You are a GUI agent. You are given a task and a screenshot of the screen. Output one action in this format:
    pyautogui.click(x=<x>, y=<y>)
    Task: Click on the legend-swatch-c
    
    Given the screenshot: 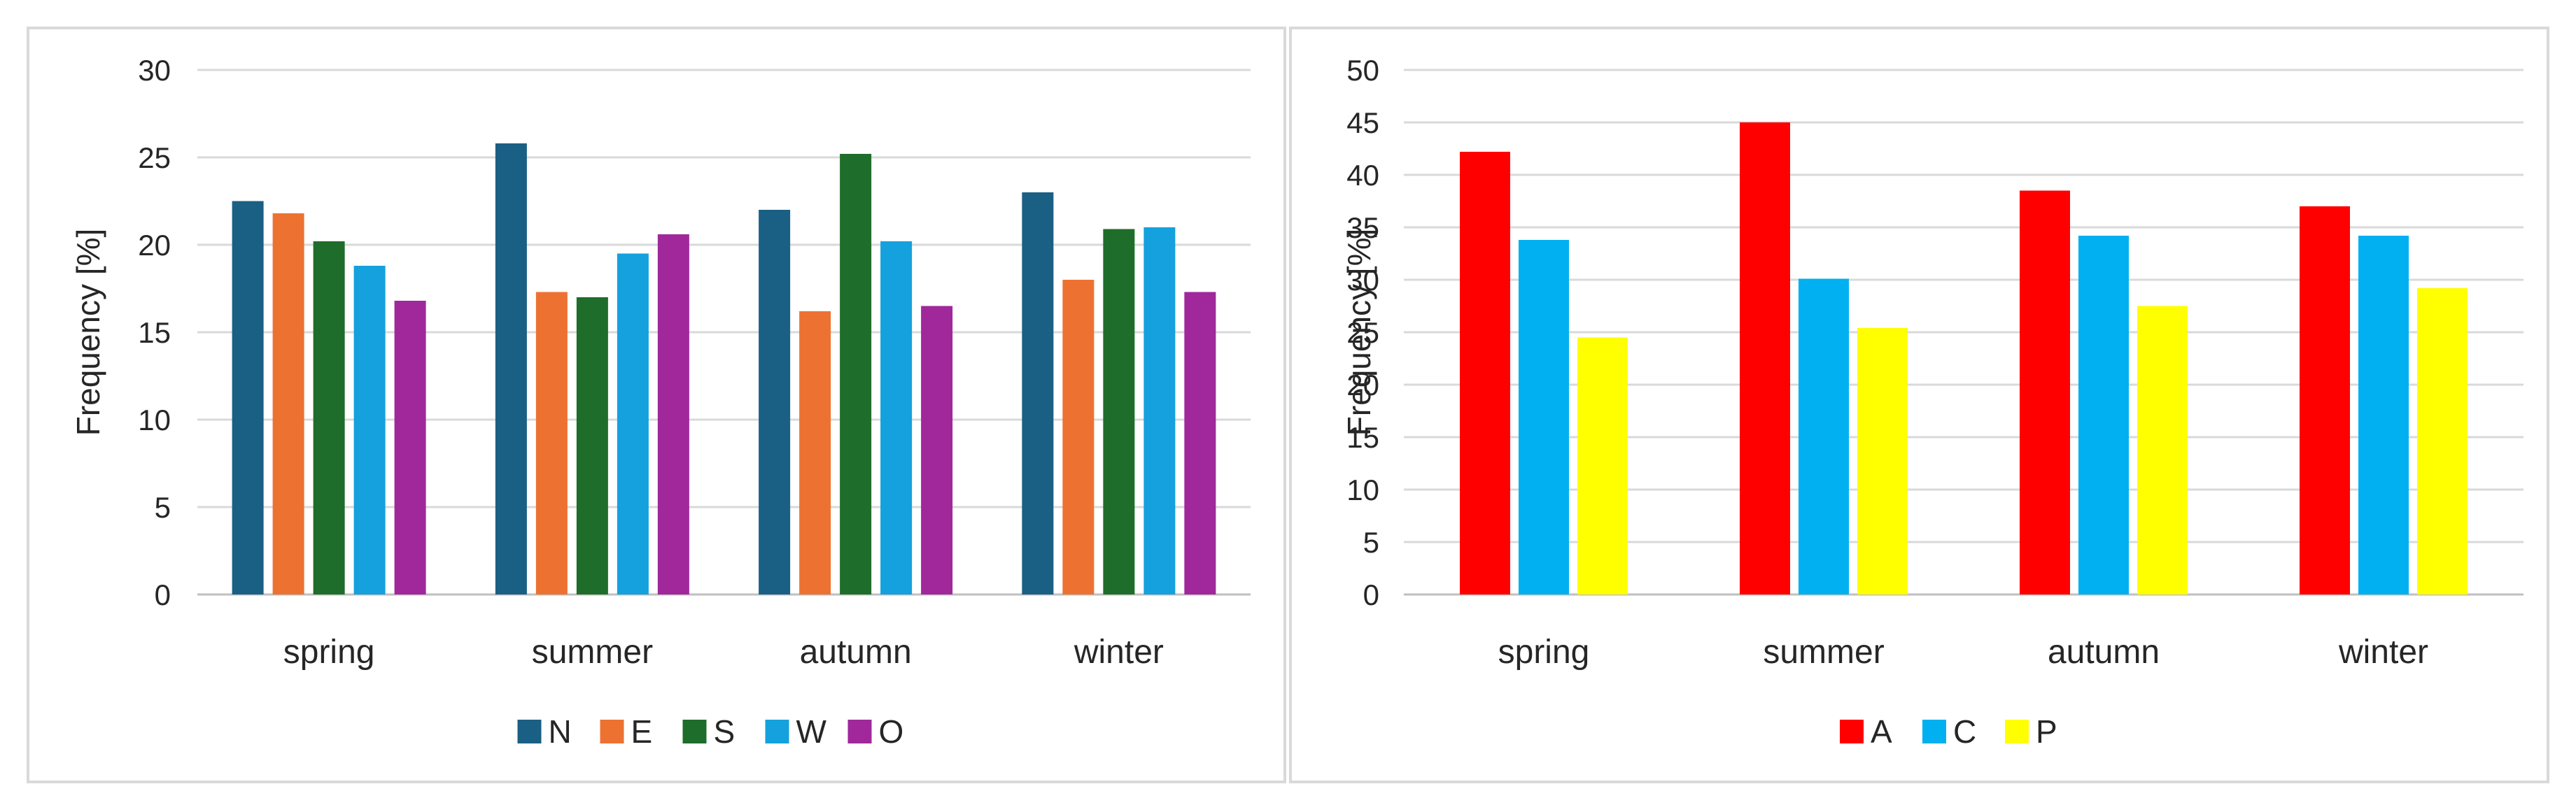 What is the action you would take?
    pyautogui.click(x=1934, y=732)
    